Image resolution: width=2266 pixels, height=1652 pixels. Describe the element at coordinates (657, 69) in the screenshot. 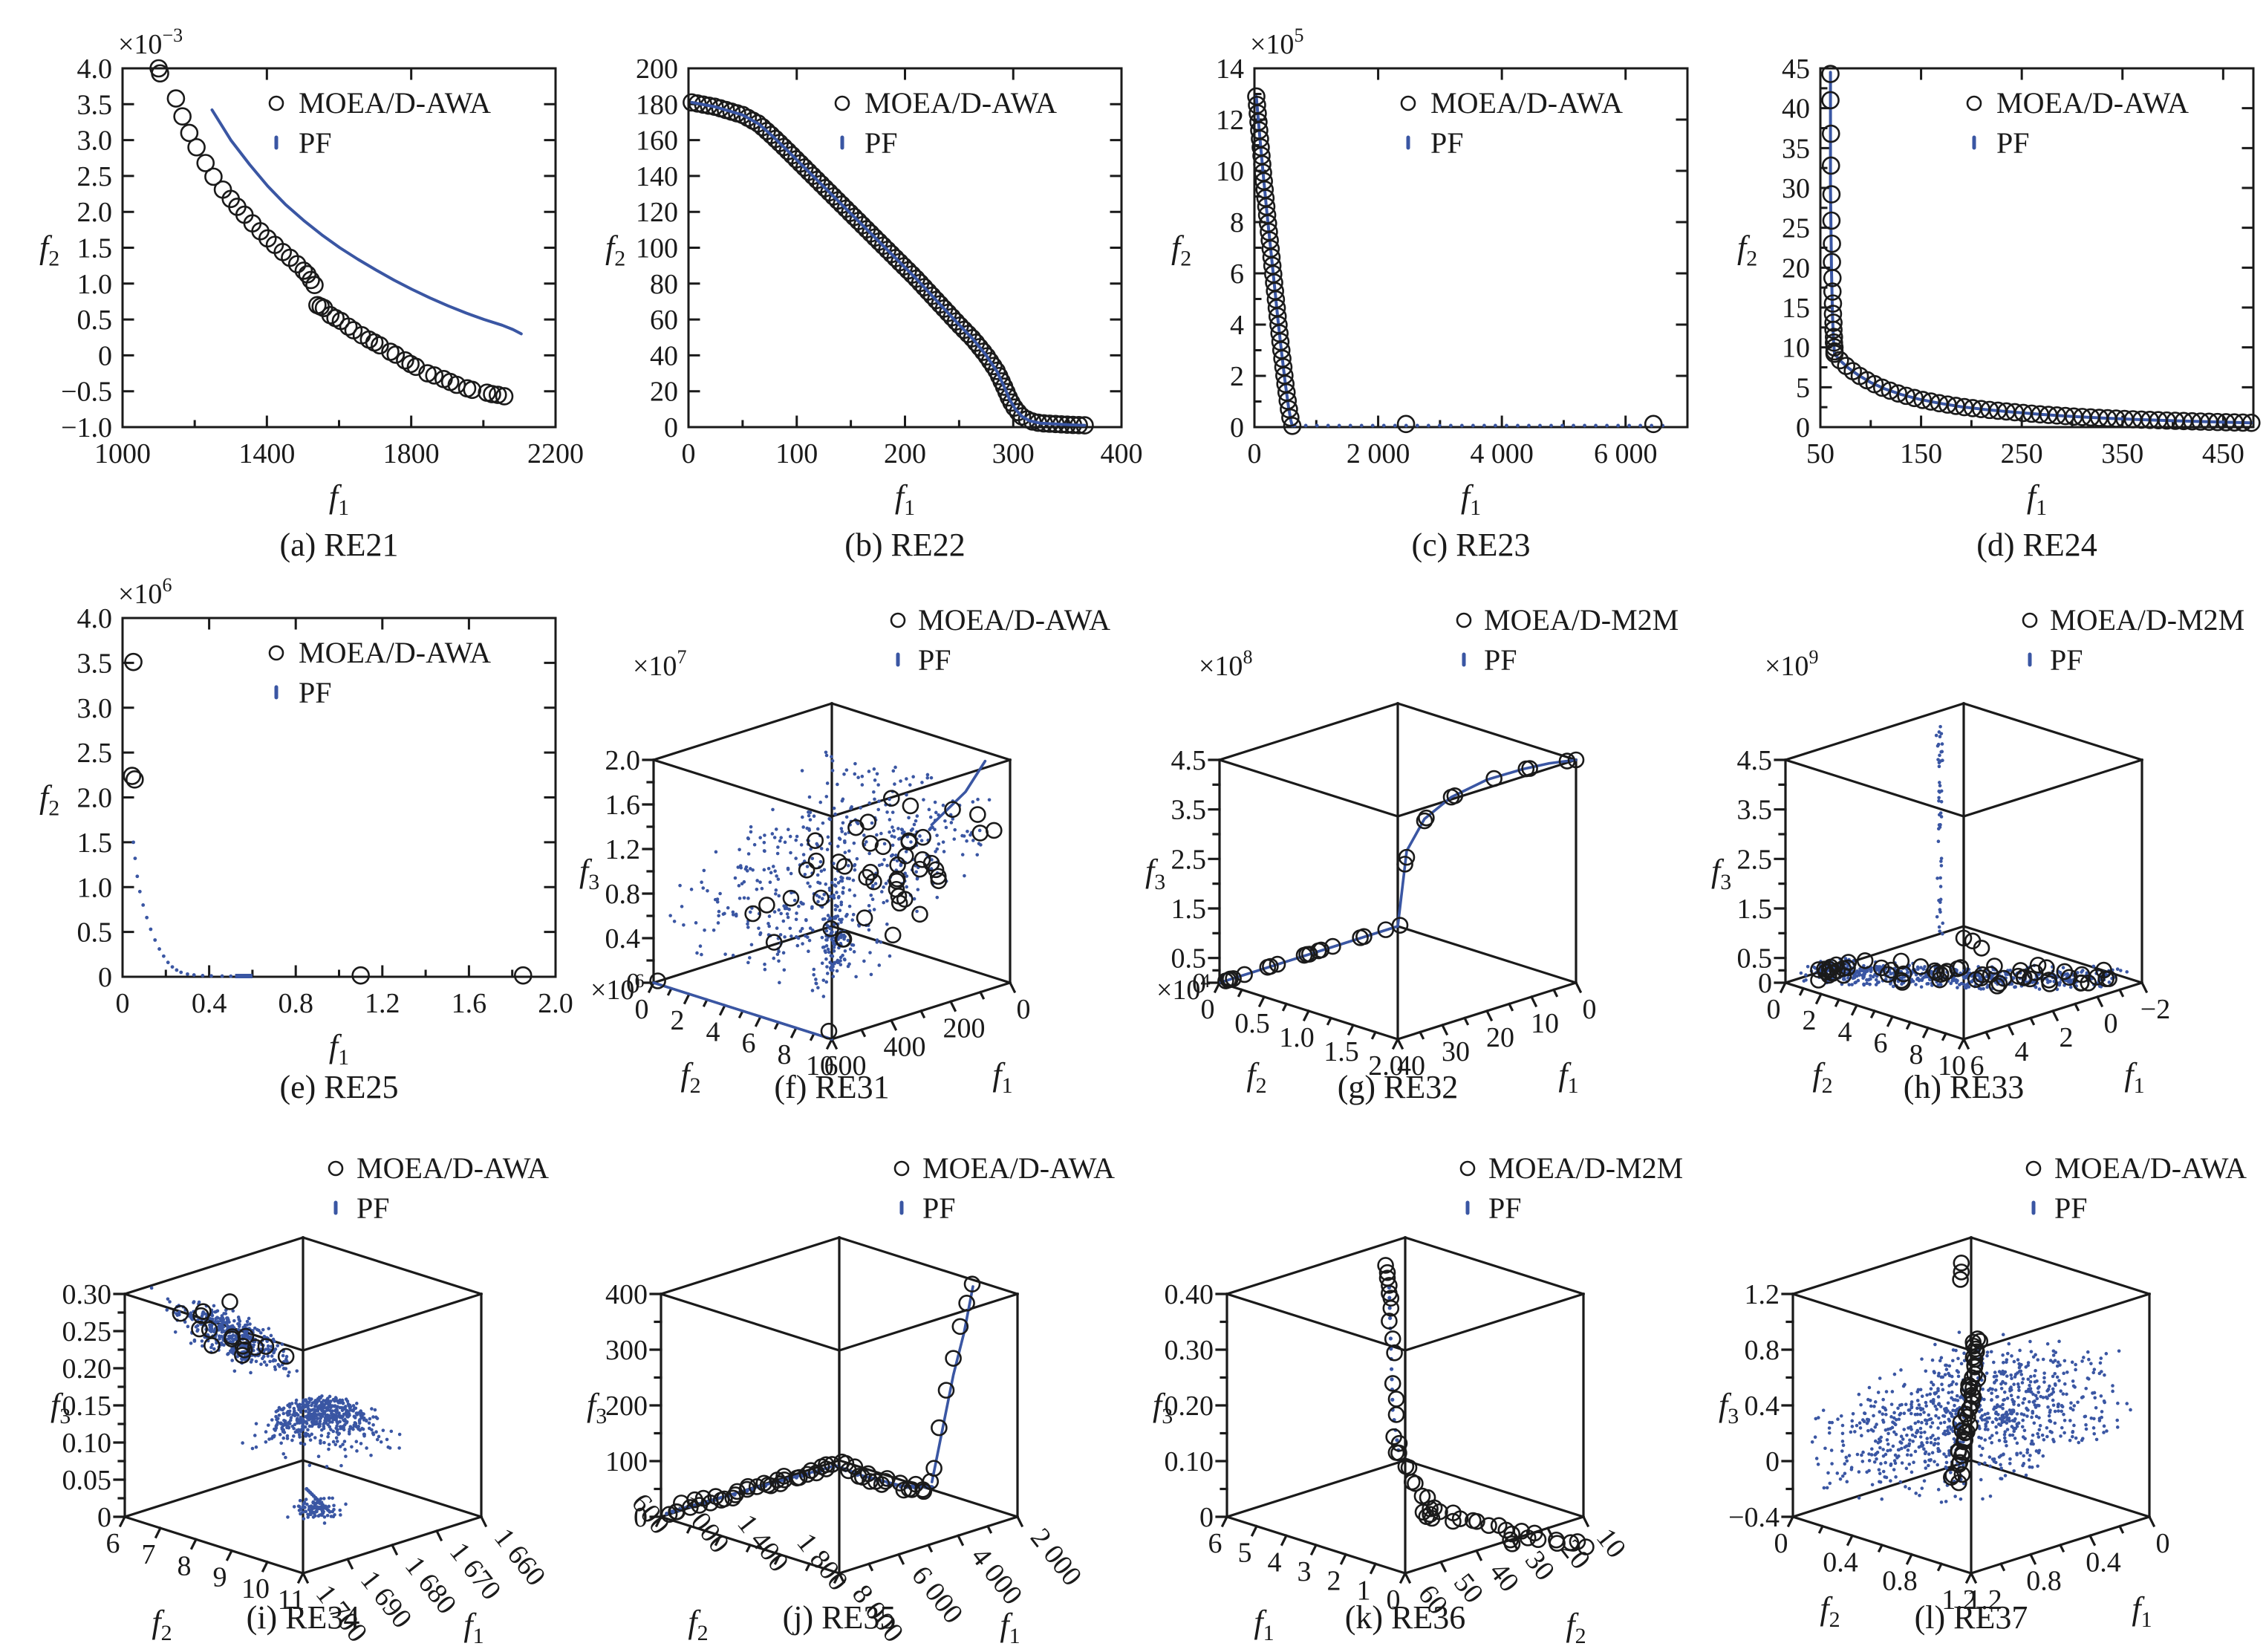

I see `y-tick-label: 200` at that location.